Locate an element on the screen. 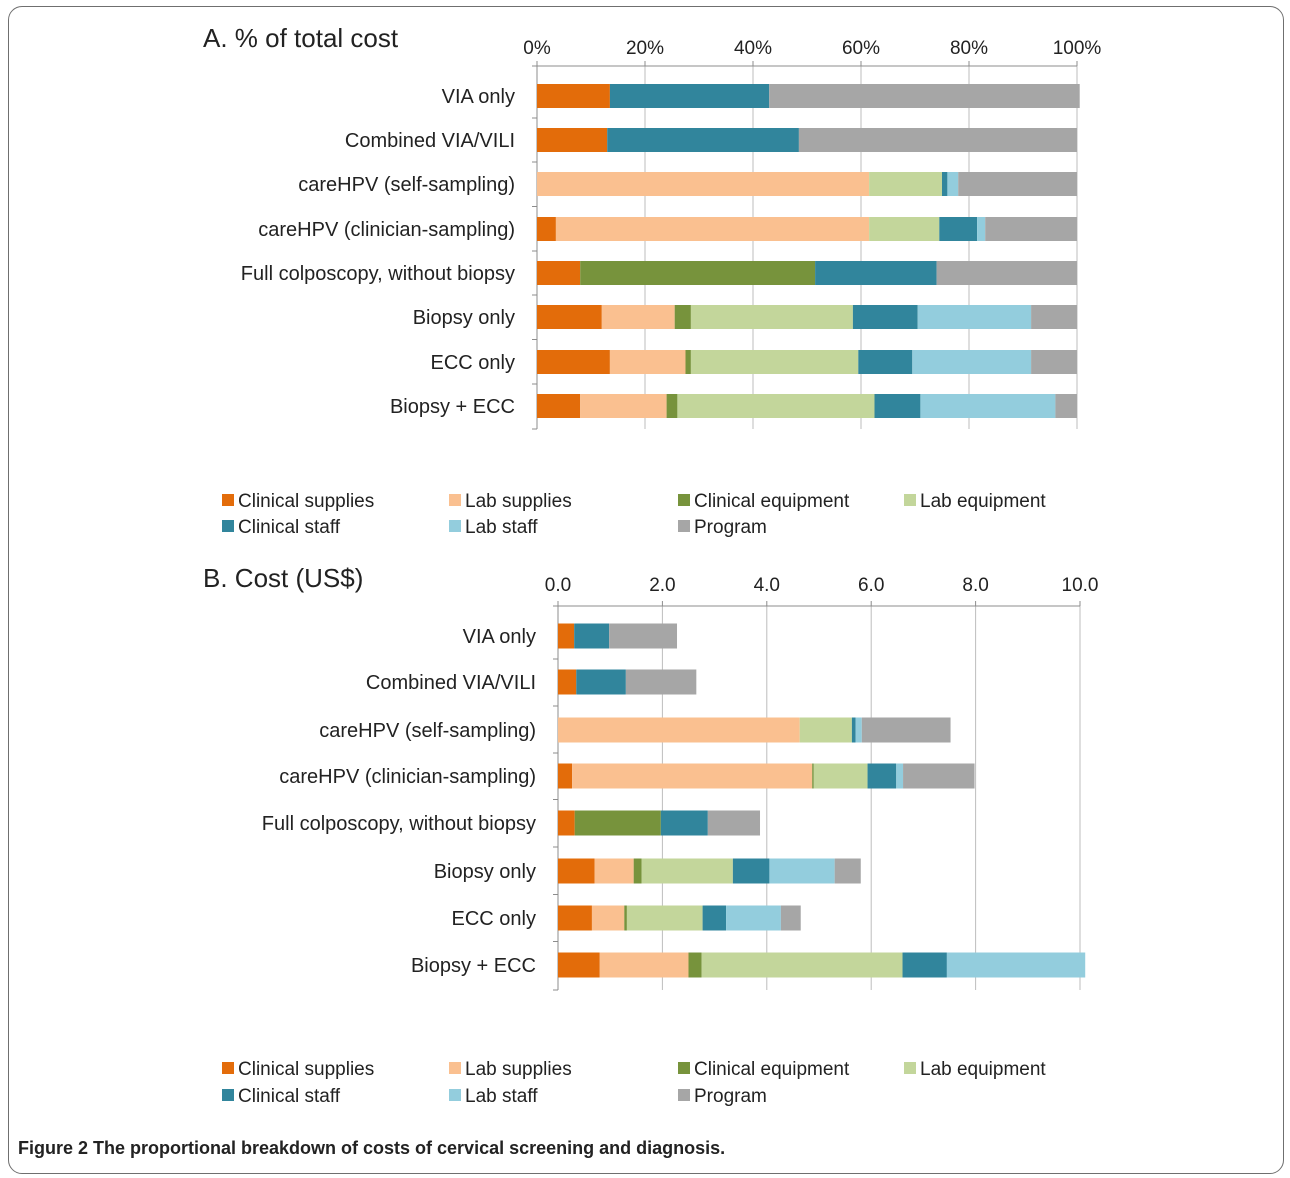  bar-a-via-only-program is located at coordinates (924, 96).